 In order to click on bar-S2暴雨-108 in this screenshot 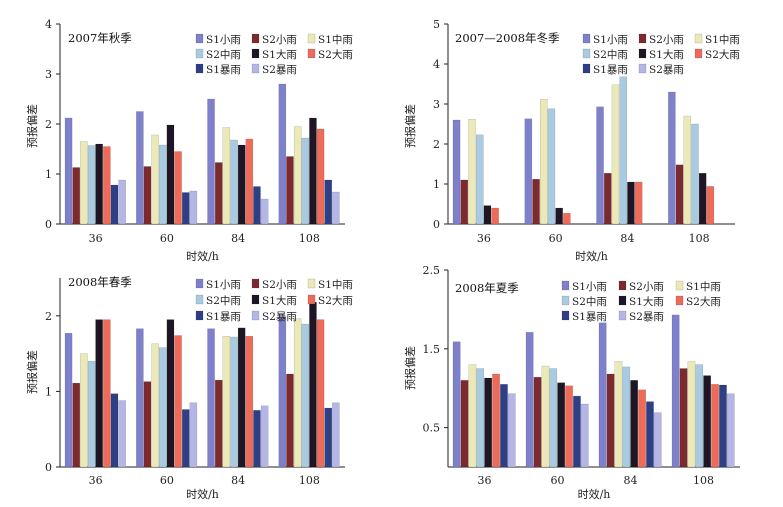, I will do `click(336, 435)`.